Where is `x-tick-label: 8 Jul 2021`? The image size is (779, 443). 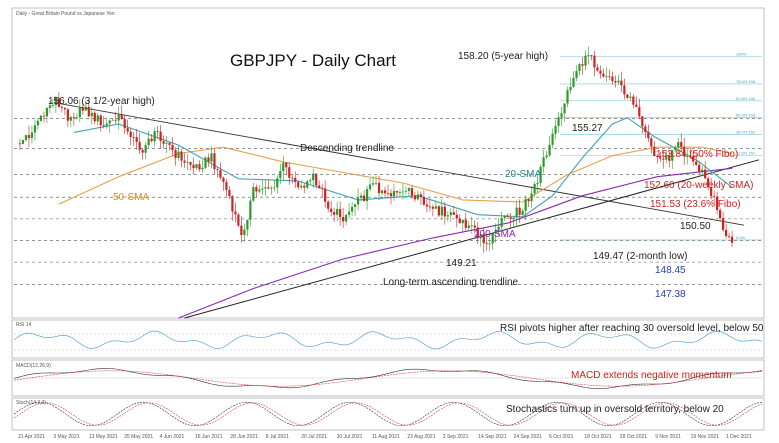 x-tick-label: 8 Jul 2021 is located at coordinates (277, 437).